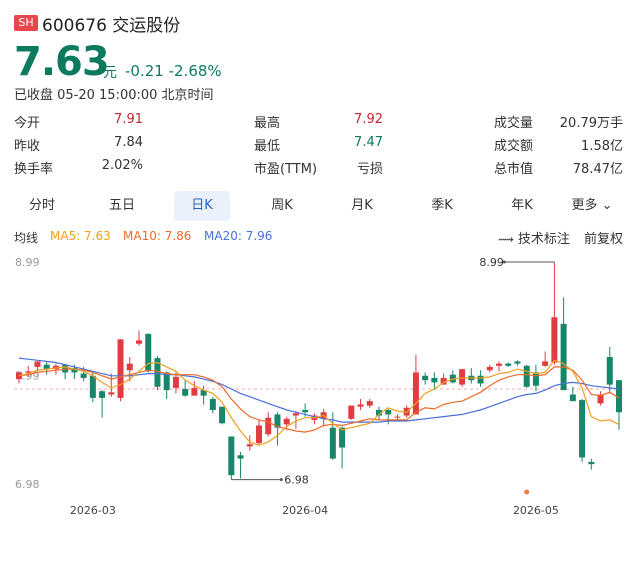  I want to click on tab-2: 五日, so click(122, 206).